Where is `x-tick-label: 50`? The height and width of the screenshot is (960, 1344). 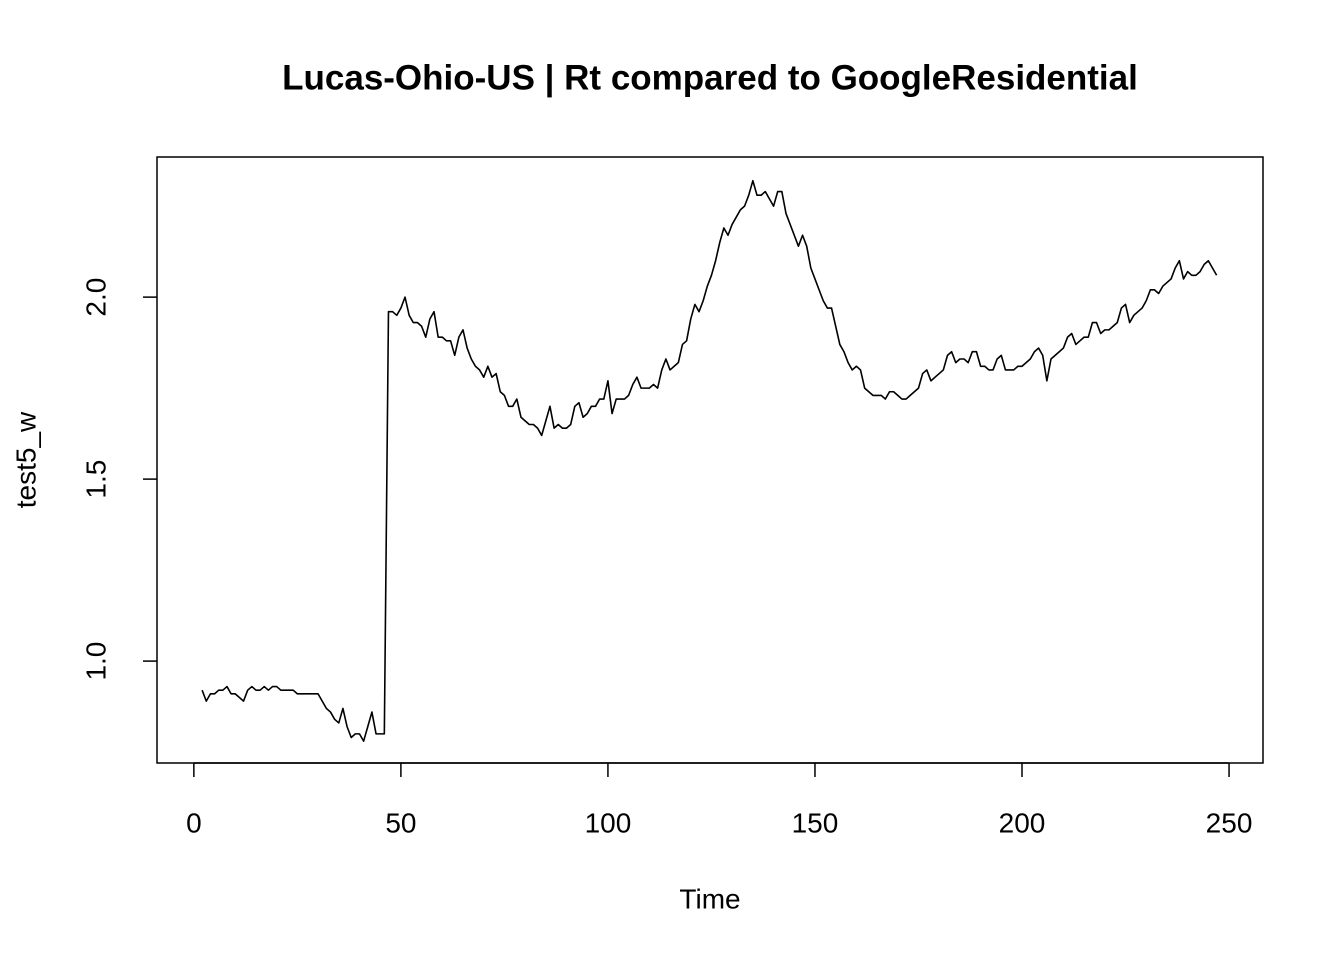
x-tick-label: 50 is located at coordinates (400, 822).